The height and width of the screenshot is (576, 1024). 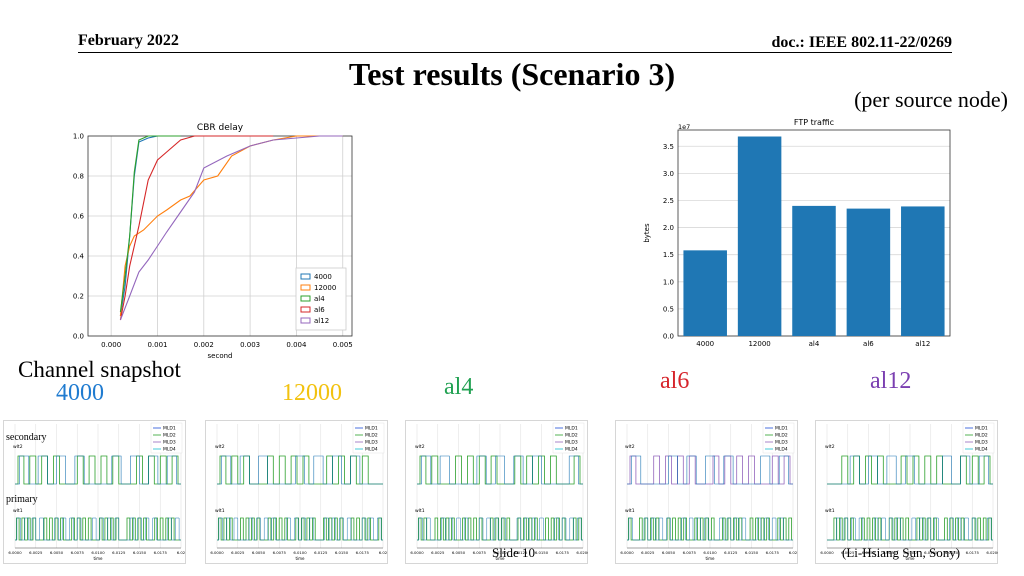 What do you see at coordinates (220, 356) in the screenshot?
I see `x-axis-label: second` at bounding box center [220, 356].